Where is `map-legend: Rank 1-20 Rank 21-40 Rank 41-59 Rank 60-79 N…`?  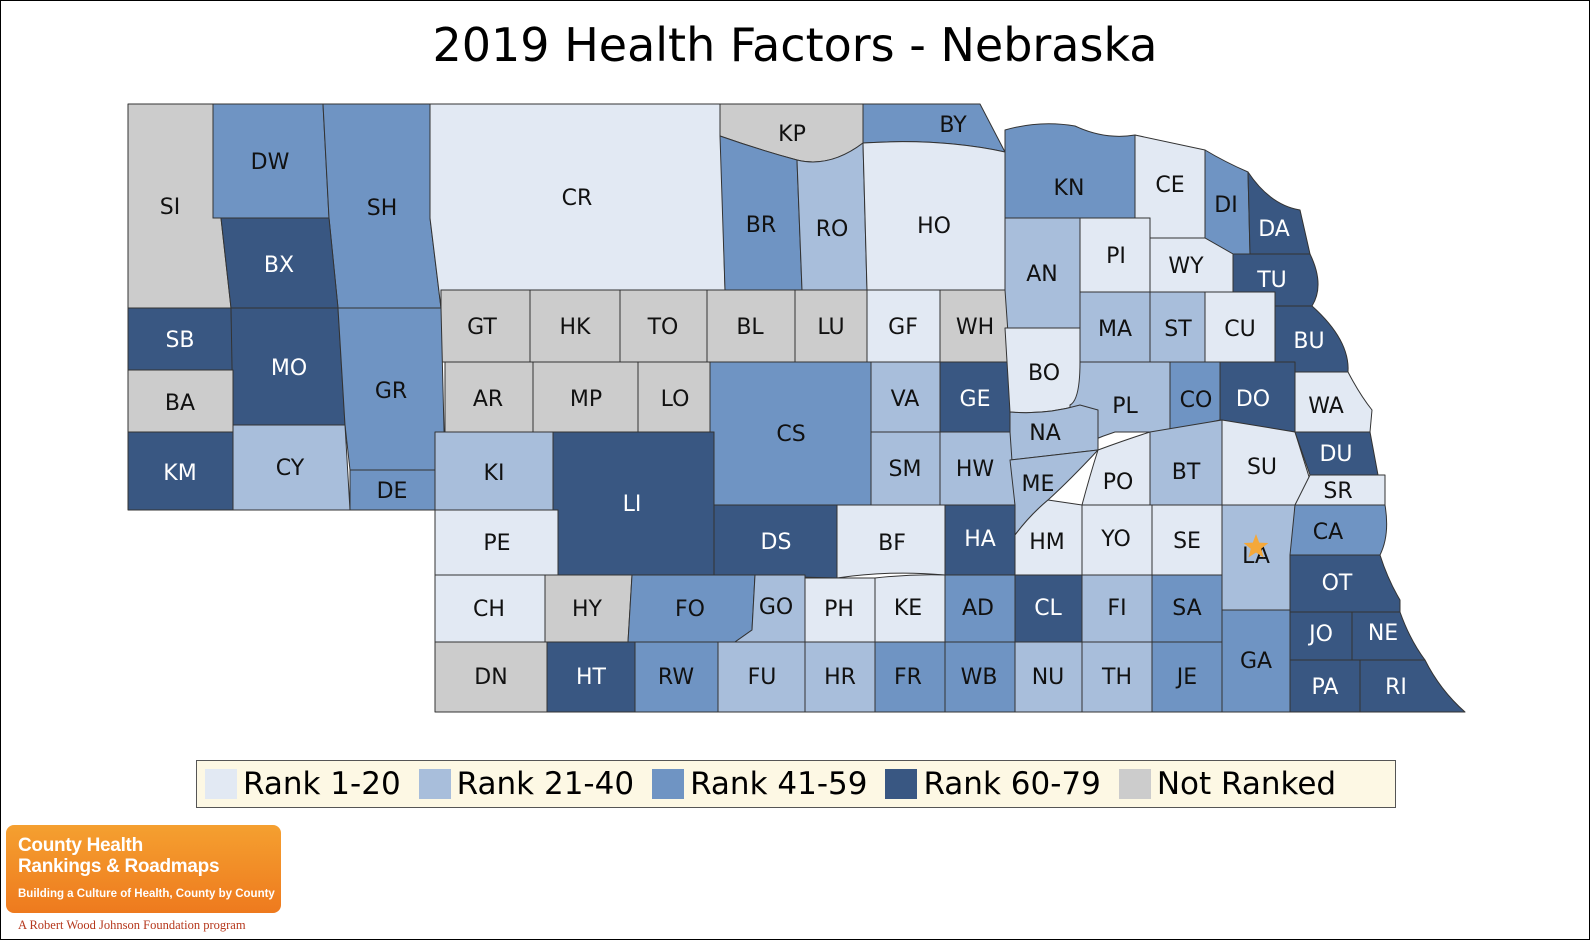 map-legend: Rank 1-20 Rank 21-40 Rank 41-59 Rank 60-79 N… is located at coordinates (796, 784).